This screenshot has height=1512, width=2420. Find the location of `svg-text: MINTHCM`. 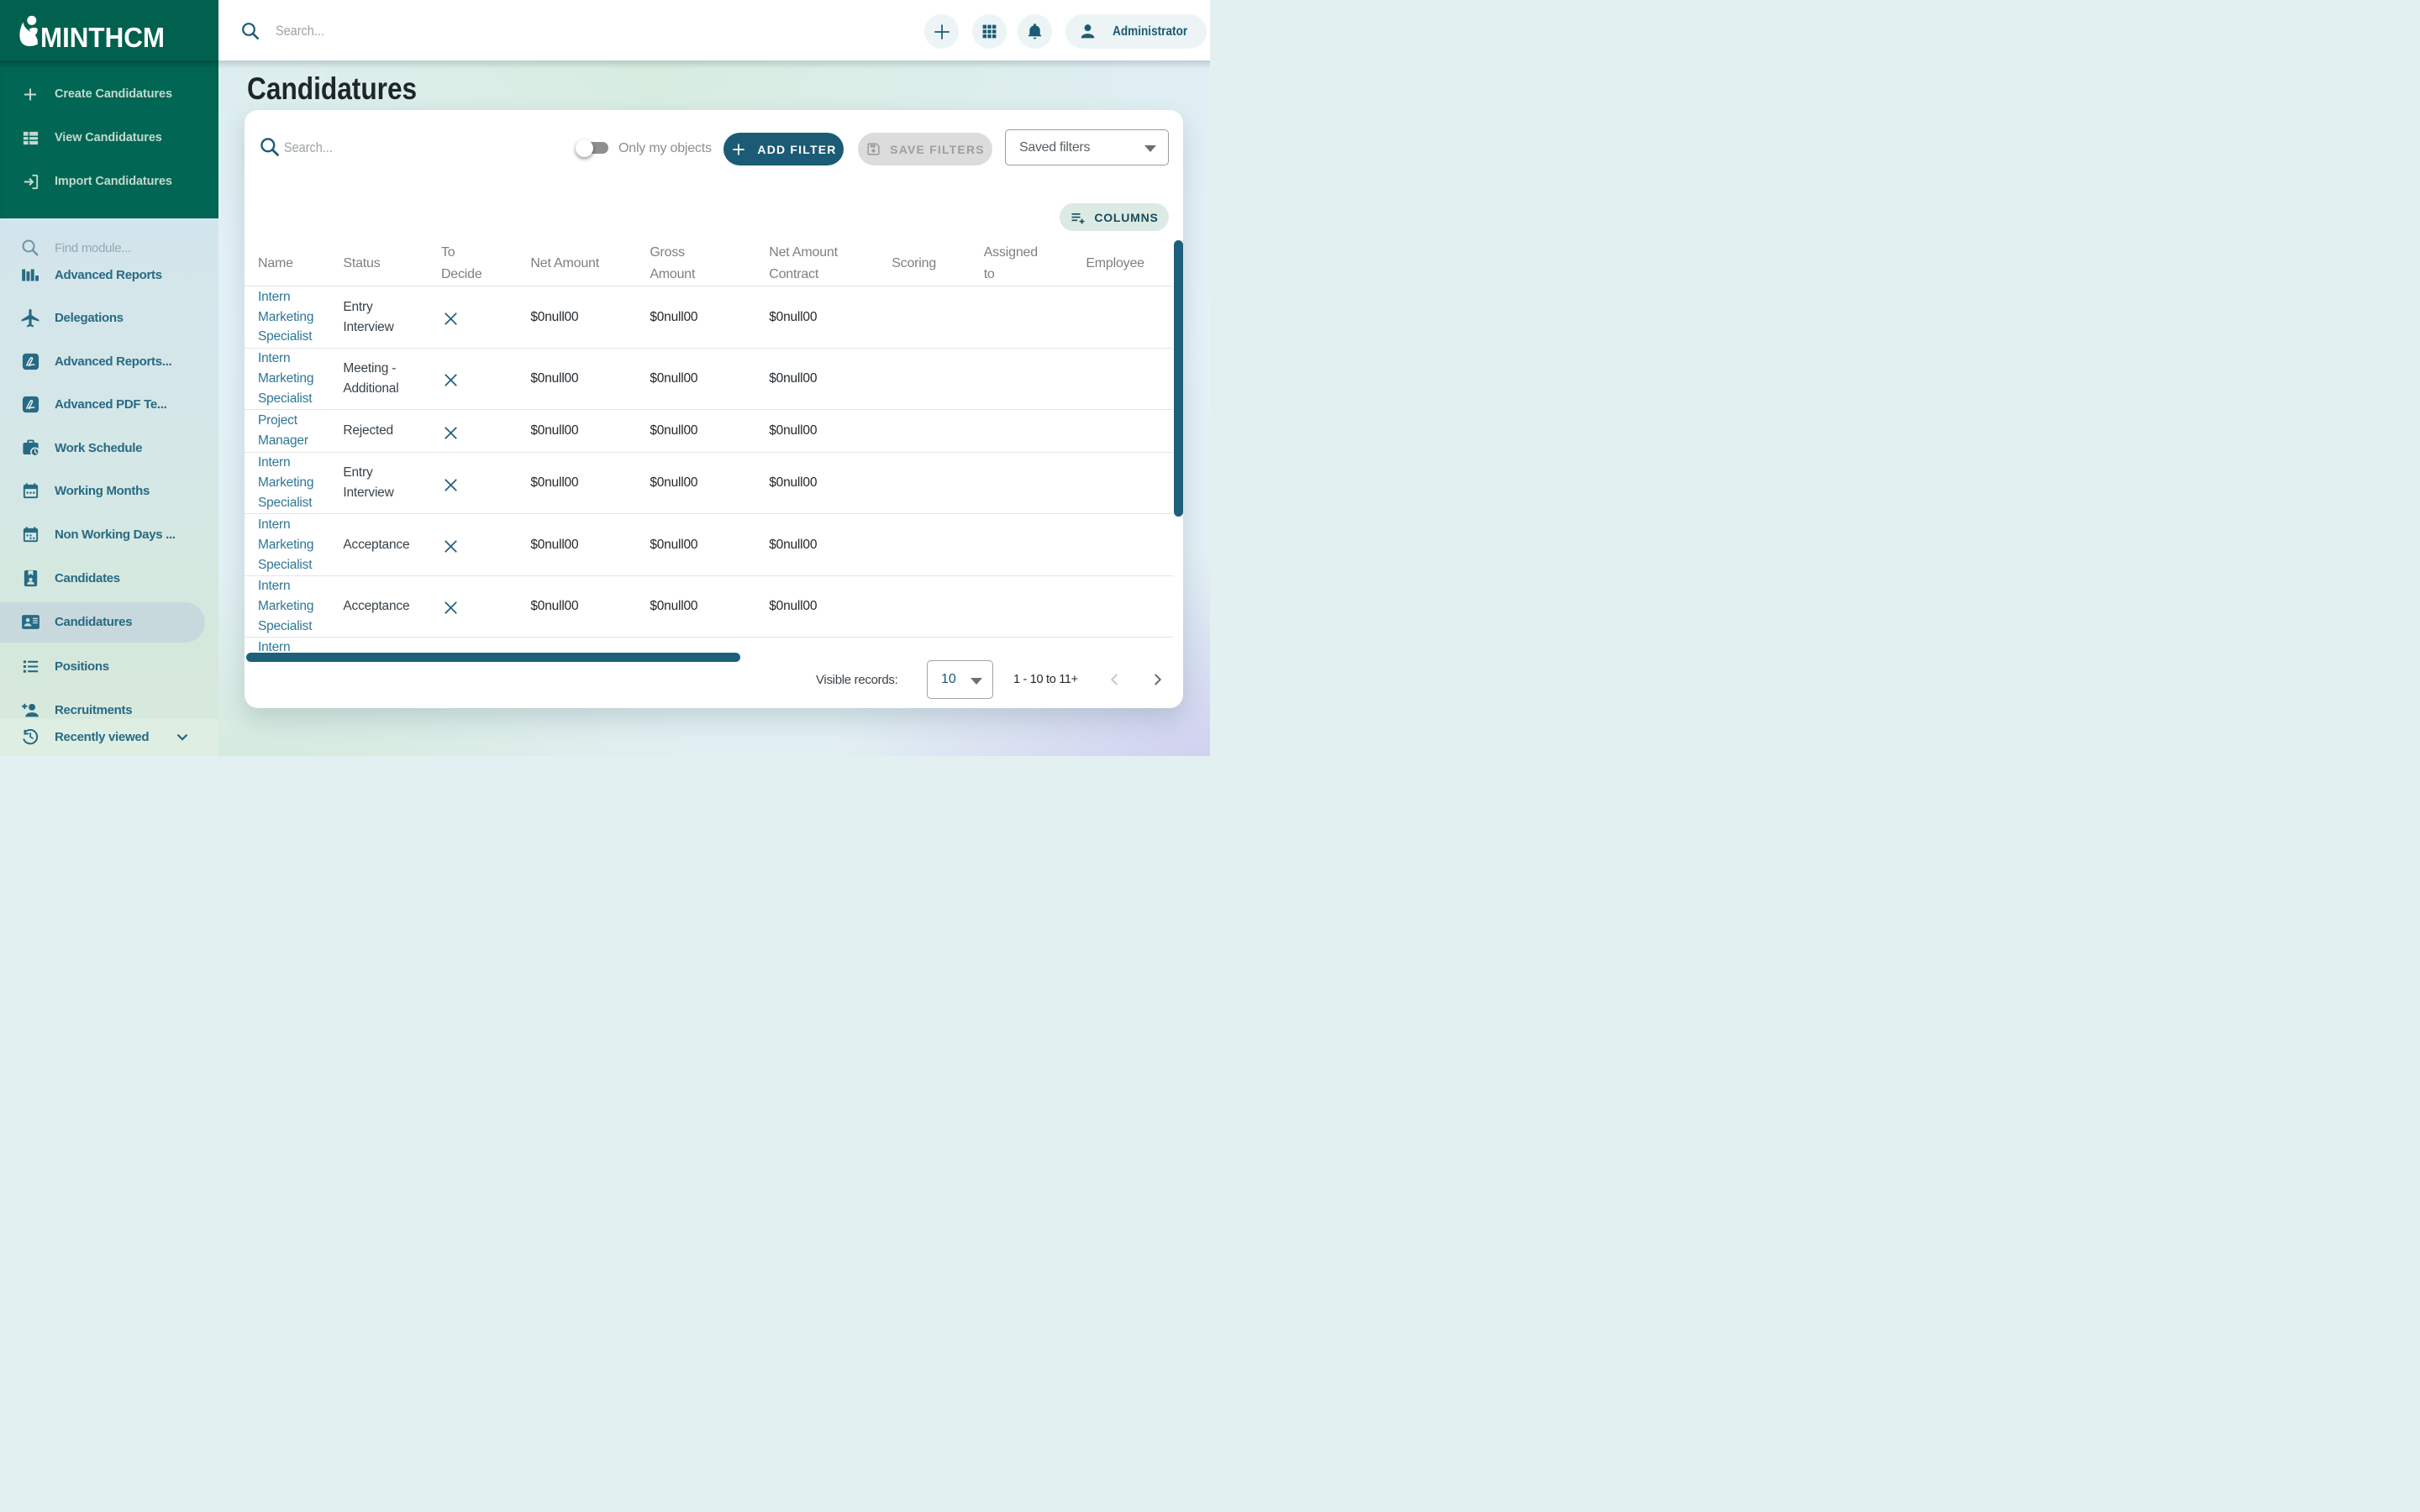

svg-text: MINTHCM is located at coordinates (102, 36).